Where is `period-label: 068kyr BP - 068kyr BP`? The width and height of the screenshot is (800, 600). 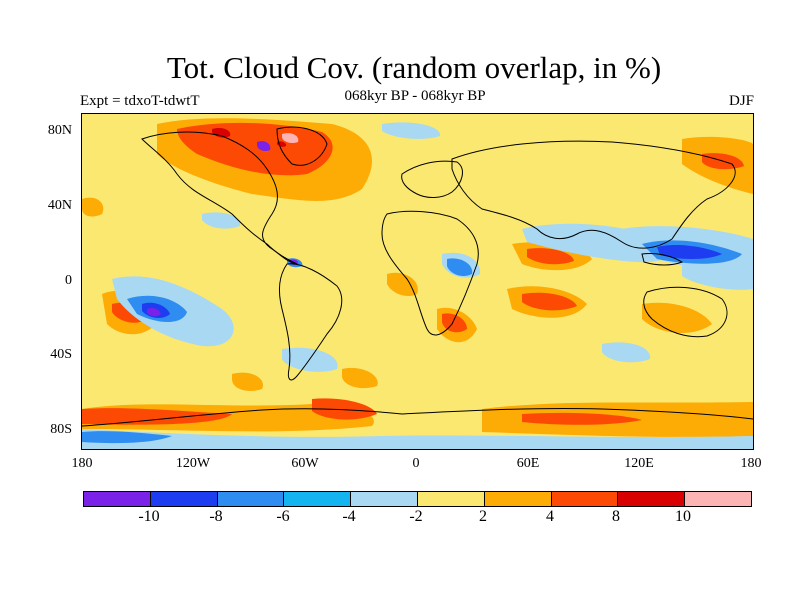
period-label: 068kyr BP - 068kyr BP is located at coordinates (415, 96).